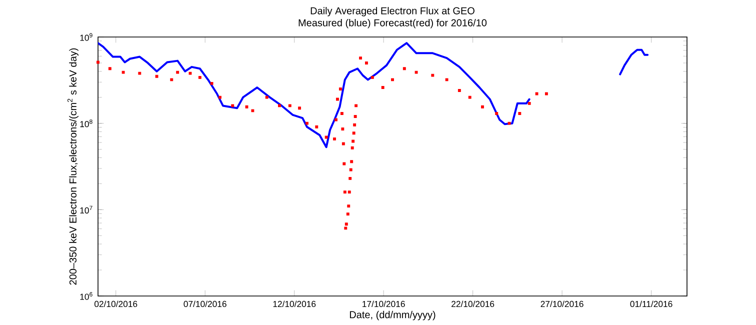  What do you see at coordinates (562, 304) in the screenshot?
I see `x-tick-label: 27/10/2016` at bounding box center [562, 304].